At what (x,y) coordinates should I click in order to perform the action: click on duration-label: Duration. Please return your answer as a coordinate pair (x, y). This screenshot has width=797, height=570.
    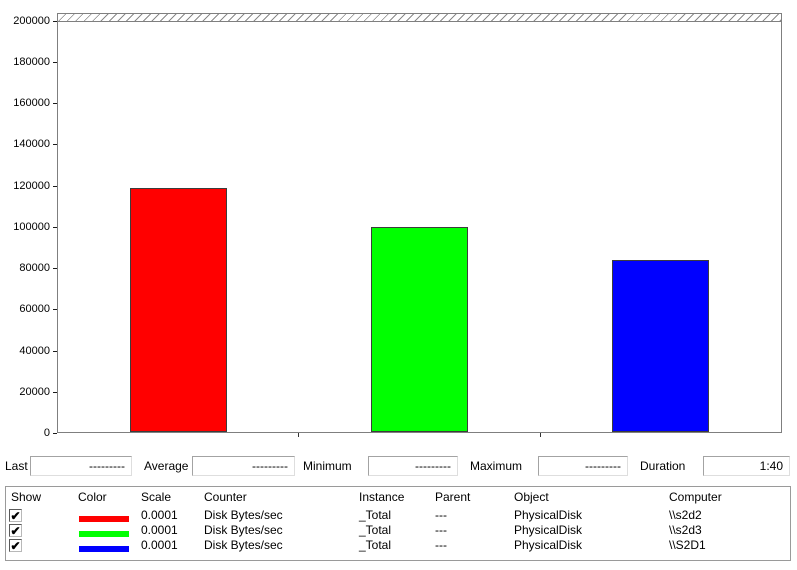
    Looking at the image, I should click on (663, 466).